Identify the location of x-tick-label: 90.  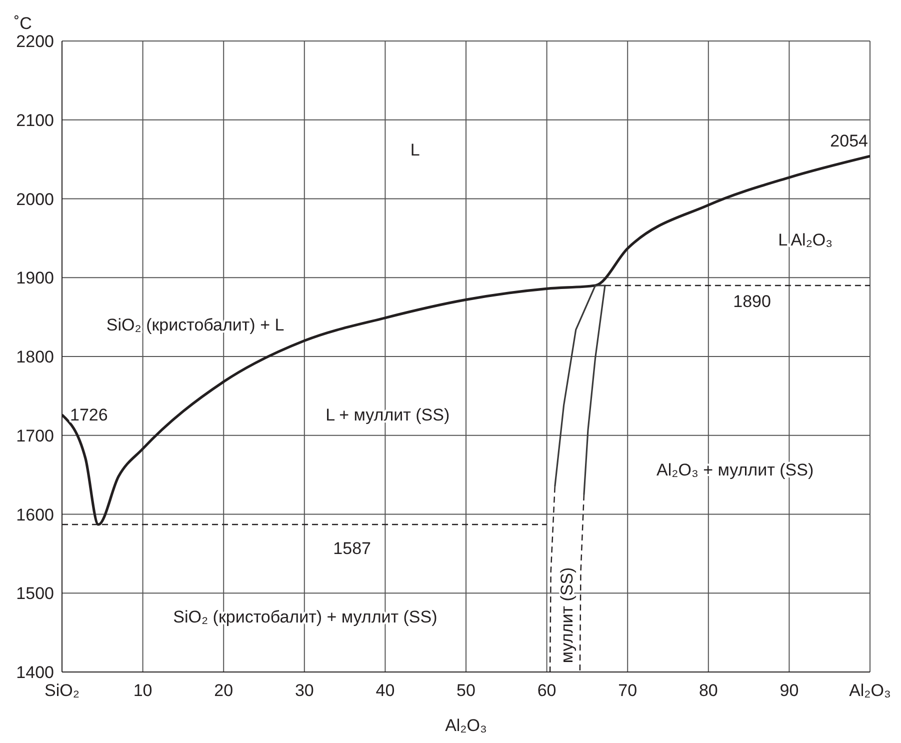
(789, 690).